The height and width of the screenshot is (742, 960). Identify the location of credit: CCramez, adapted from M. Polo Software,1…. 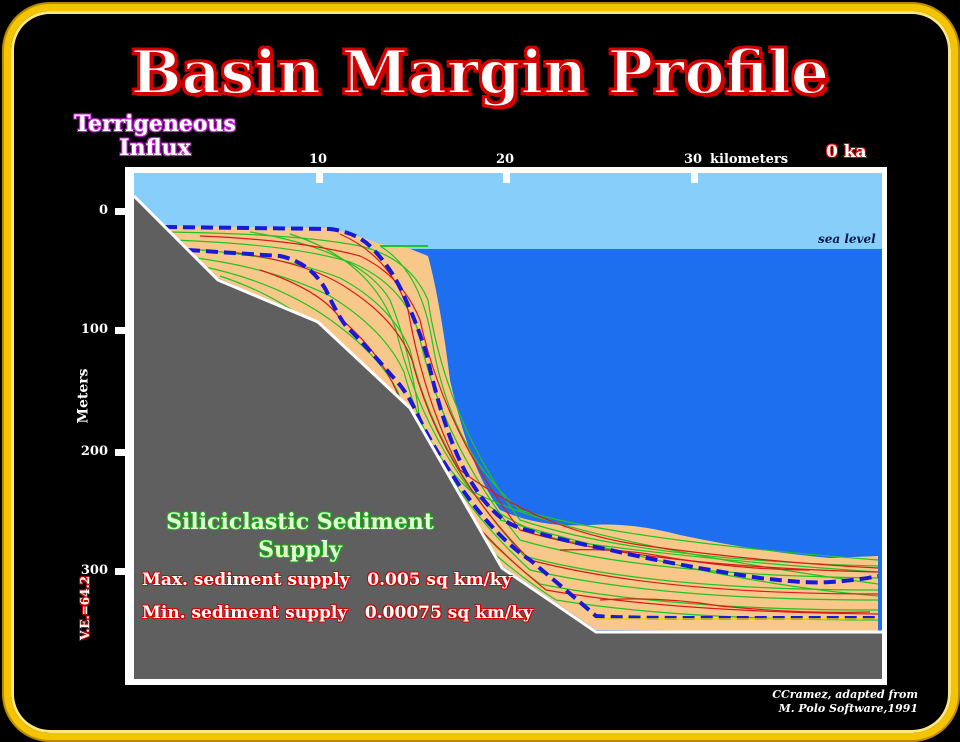
(829, 702).